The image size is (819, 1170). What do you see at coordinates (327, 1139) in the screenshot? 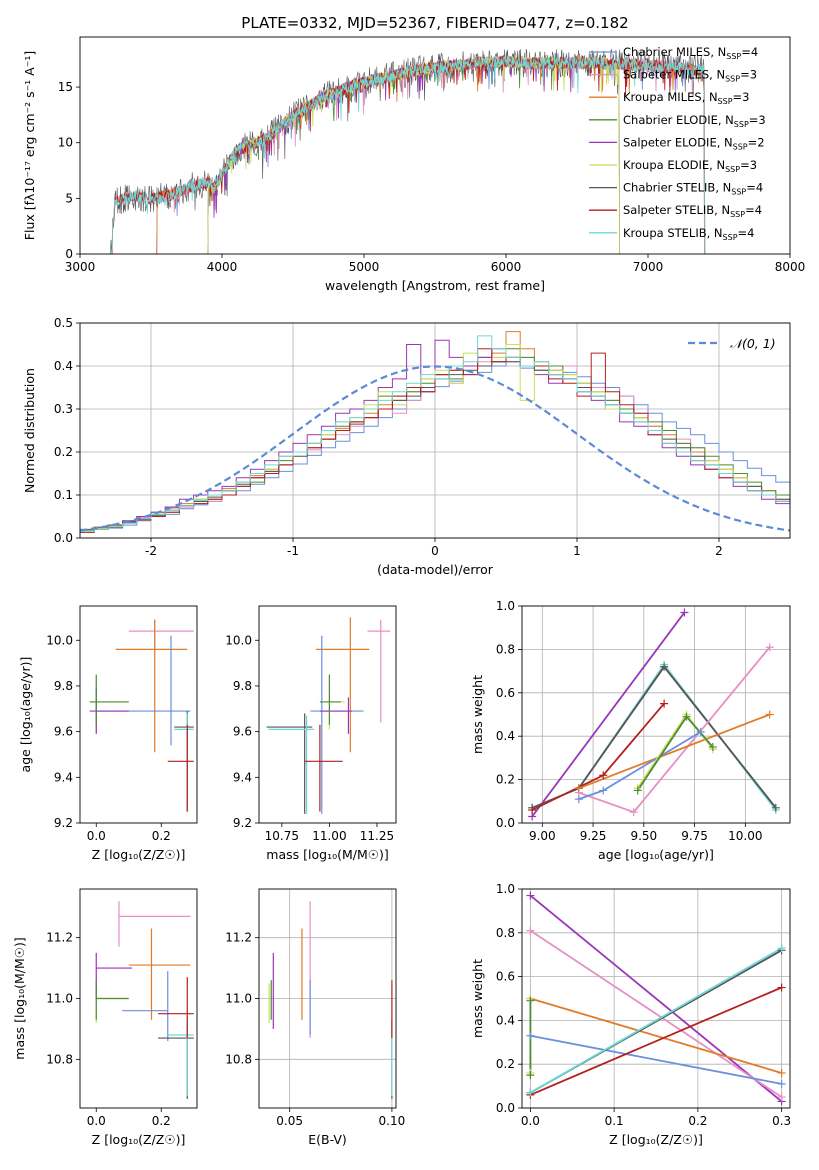
I see `x-axis-label: E(B-V)` at bounding box center [327, 1139].